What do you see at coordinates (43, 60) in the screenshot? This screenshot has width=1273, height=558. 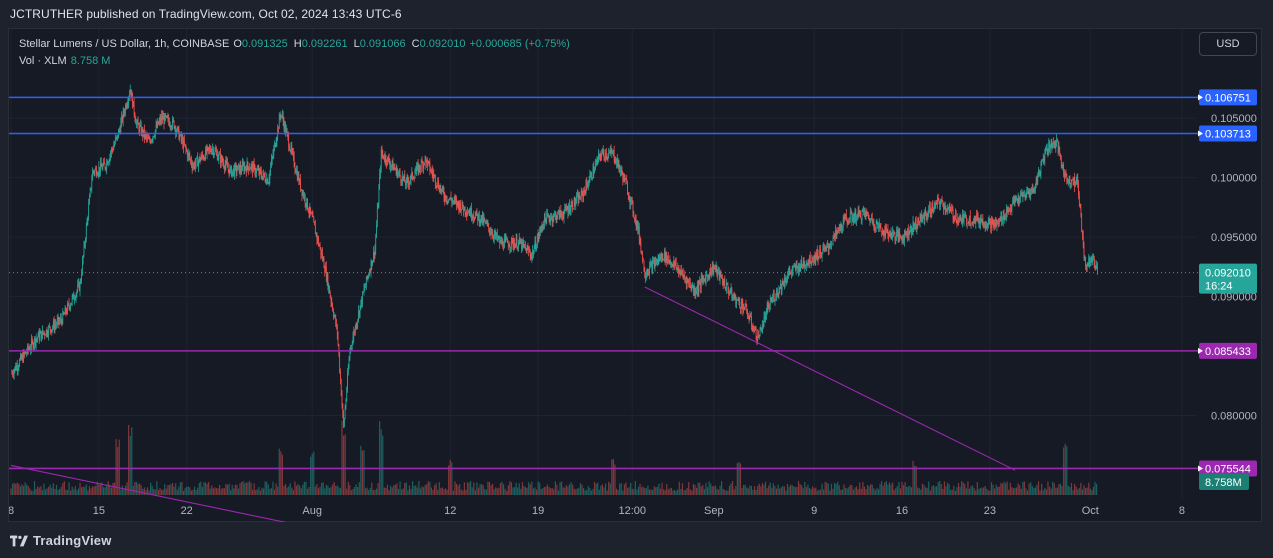 I see `legend-volume-label: Vol · XLM` at bounding box center [43, 60].